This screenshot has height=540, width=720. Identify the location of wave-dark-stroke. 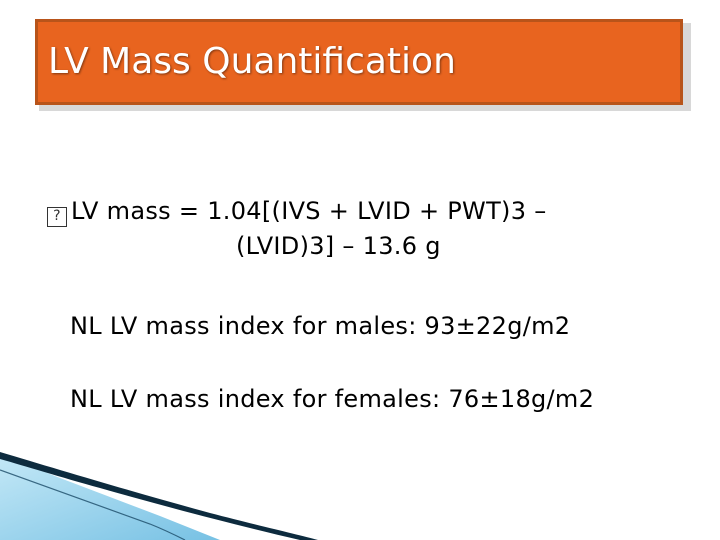
(159, 496).